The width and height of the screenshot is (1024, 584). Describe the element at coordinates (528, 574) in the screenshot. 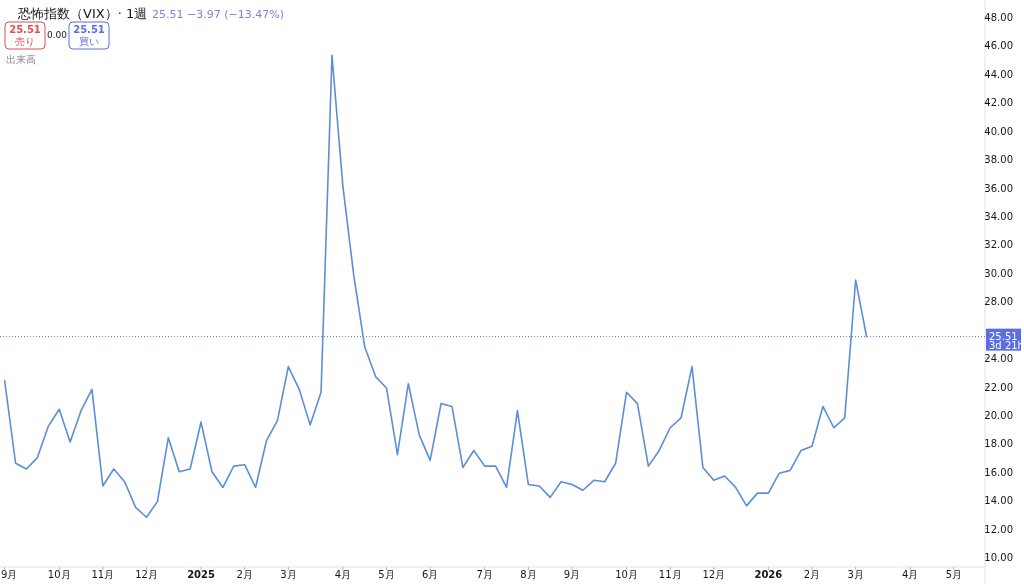

I see `x-tick-label: 8月` at that location.